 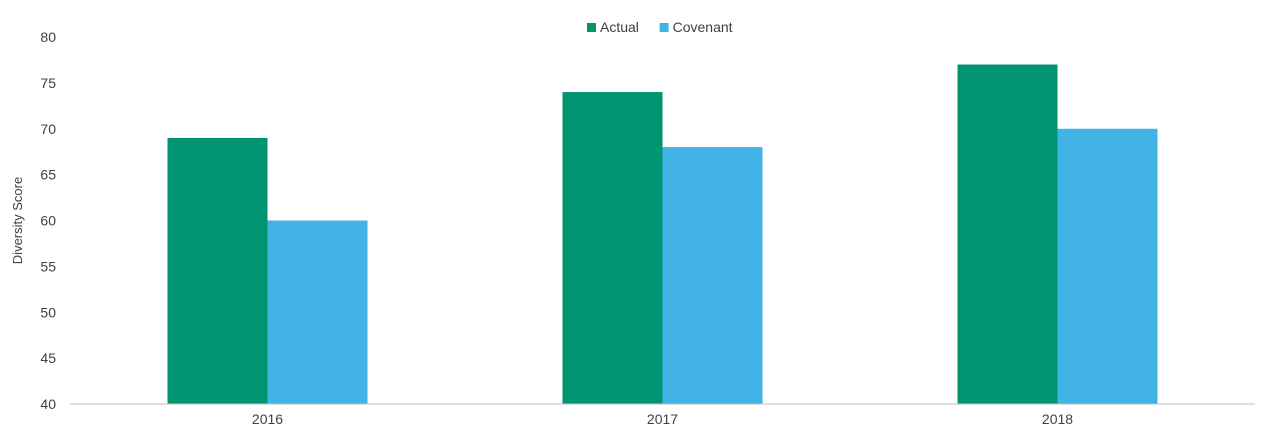 What do you see at coordinates (619, 27) in the screenshot?
I see `legend-label-actual: Actual` at bounding box center [619, 27].